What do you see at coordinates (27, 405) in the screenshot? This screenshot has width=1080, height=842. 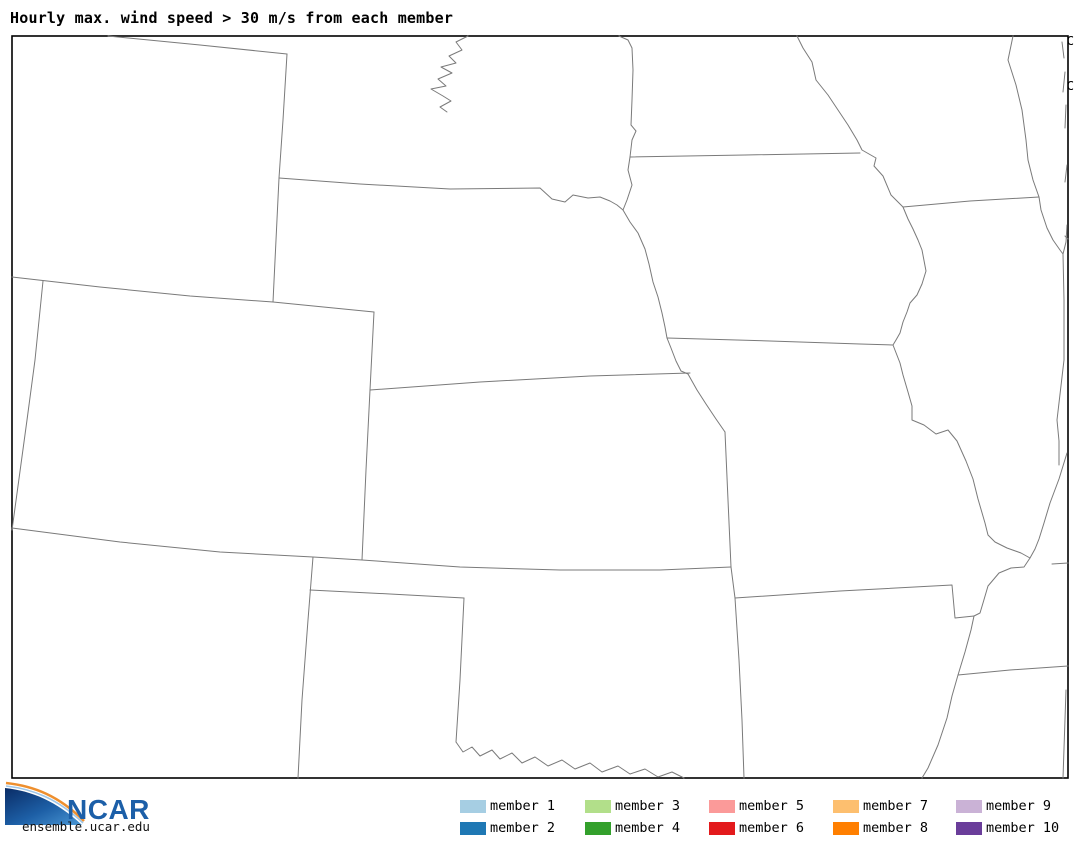 I see `border-ut-co` at bounding box center [27, 405].